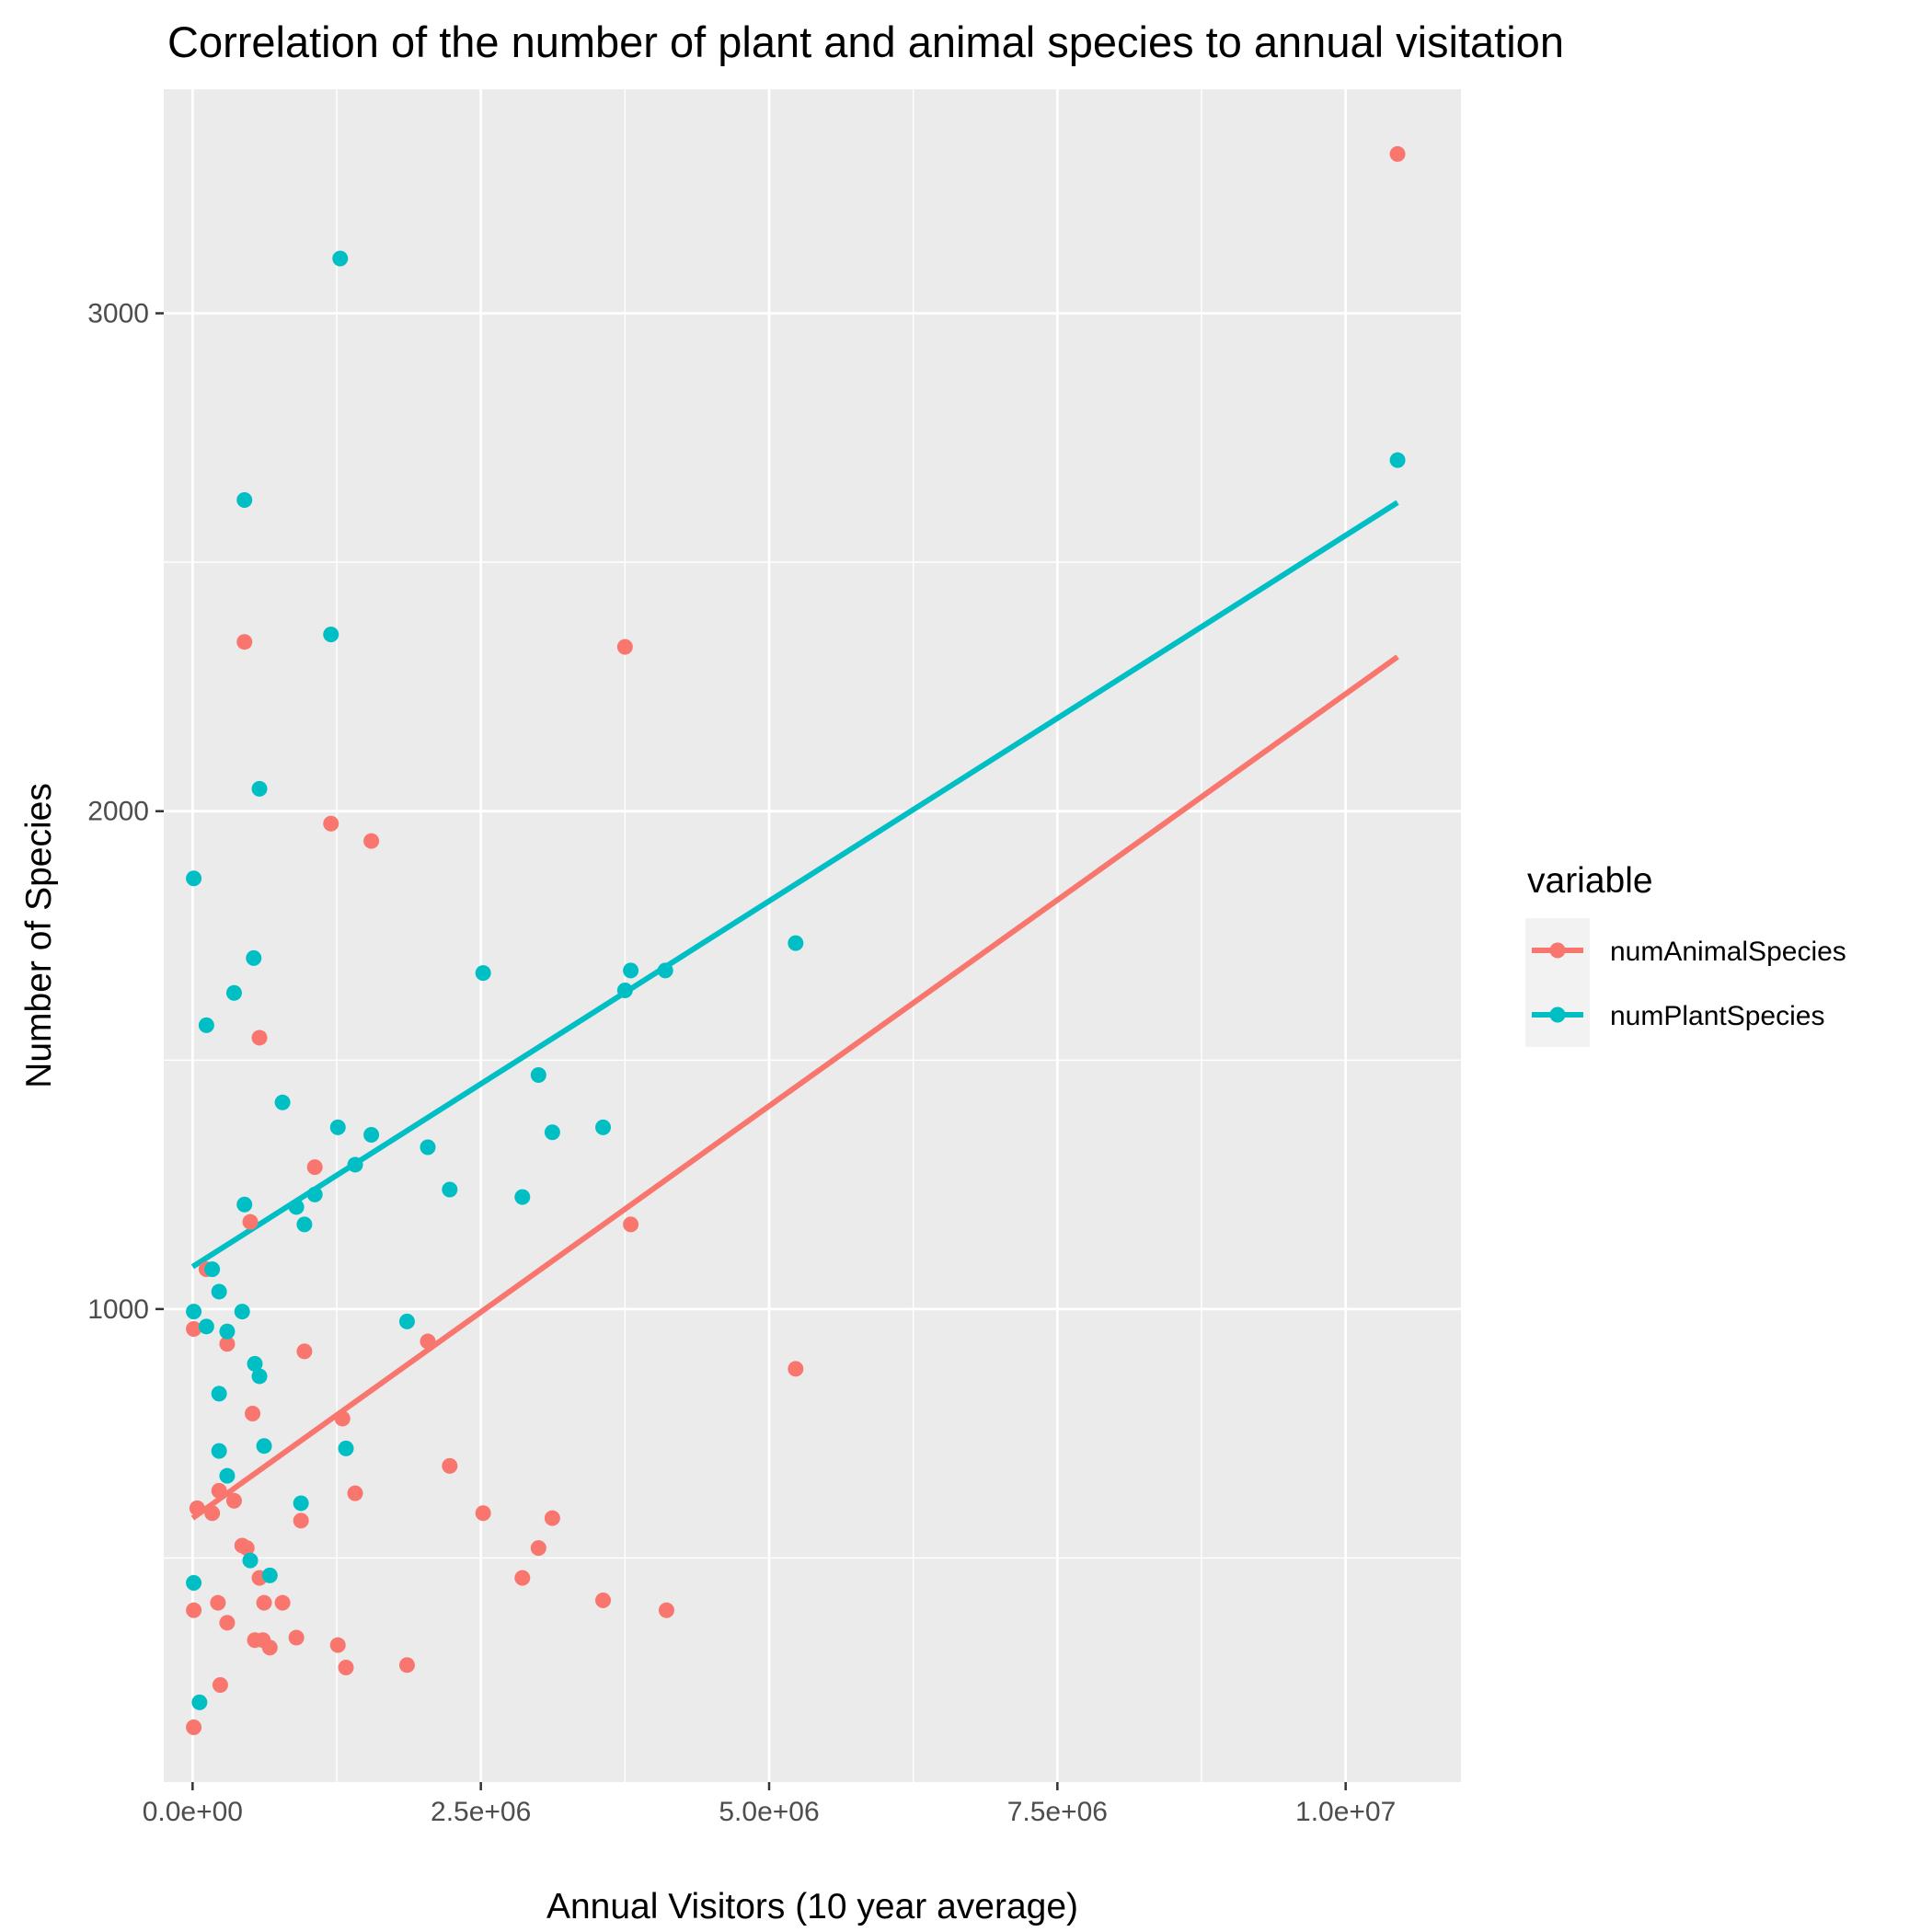 The width and height of the screenshot is (1932, 1932). I want to click on x-tick-label: 7.5e+06, so click(1057, 1812).